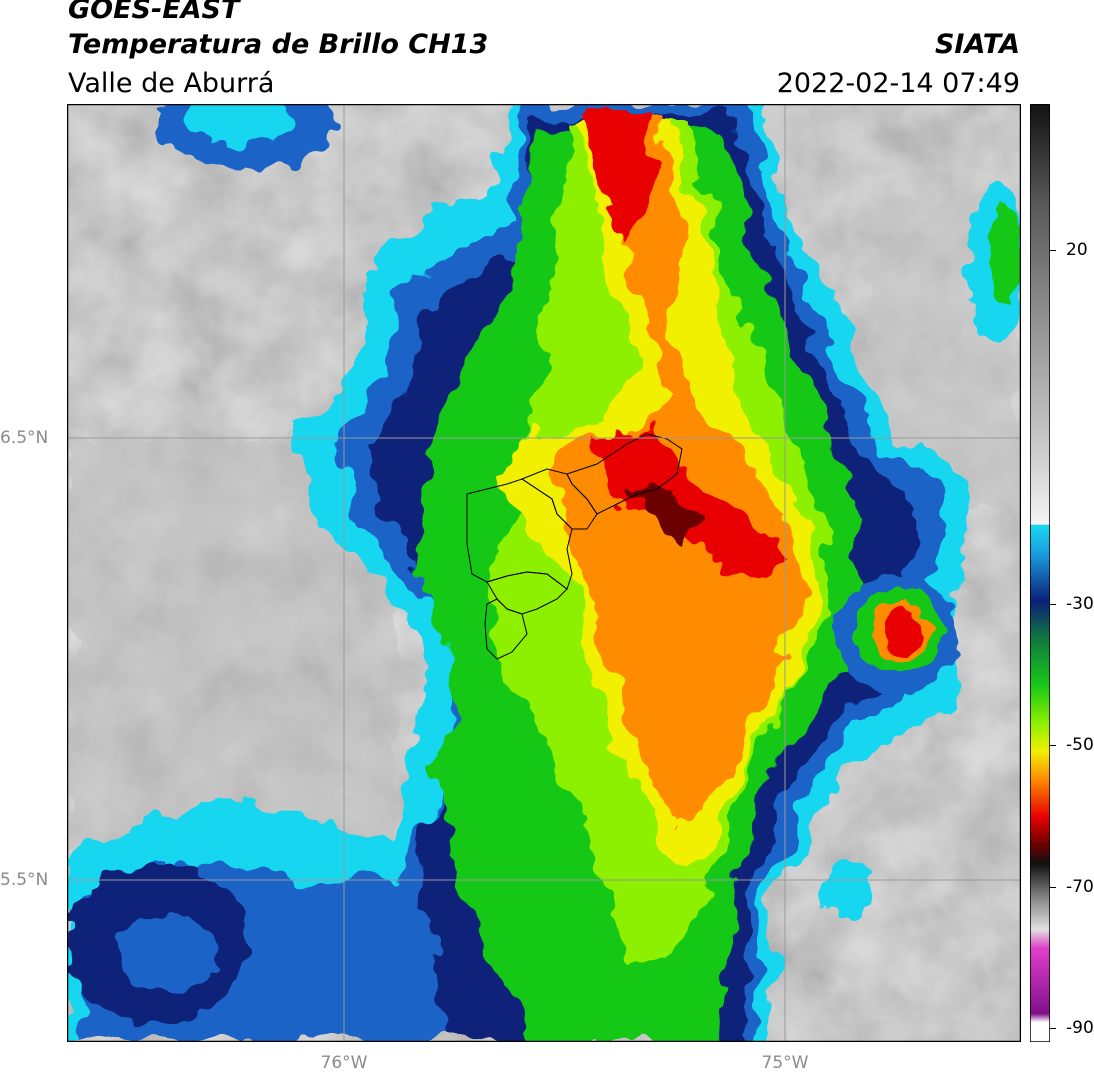 The width and height of the screenshot is (1094, 1078). What do you see at coordinates (1053, 604) in the screenshot?
I see `colorbar-tickmark-m30` at bounding box center [1053, 604].